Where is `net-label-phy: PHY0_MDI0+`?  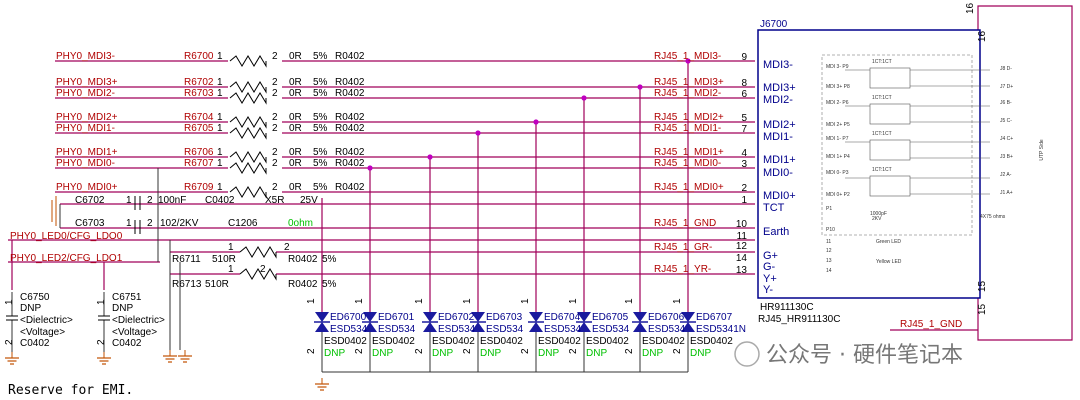 net-label-phy: PHY0_MDI0+ is located at coordinates (87, 187).